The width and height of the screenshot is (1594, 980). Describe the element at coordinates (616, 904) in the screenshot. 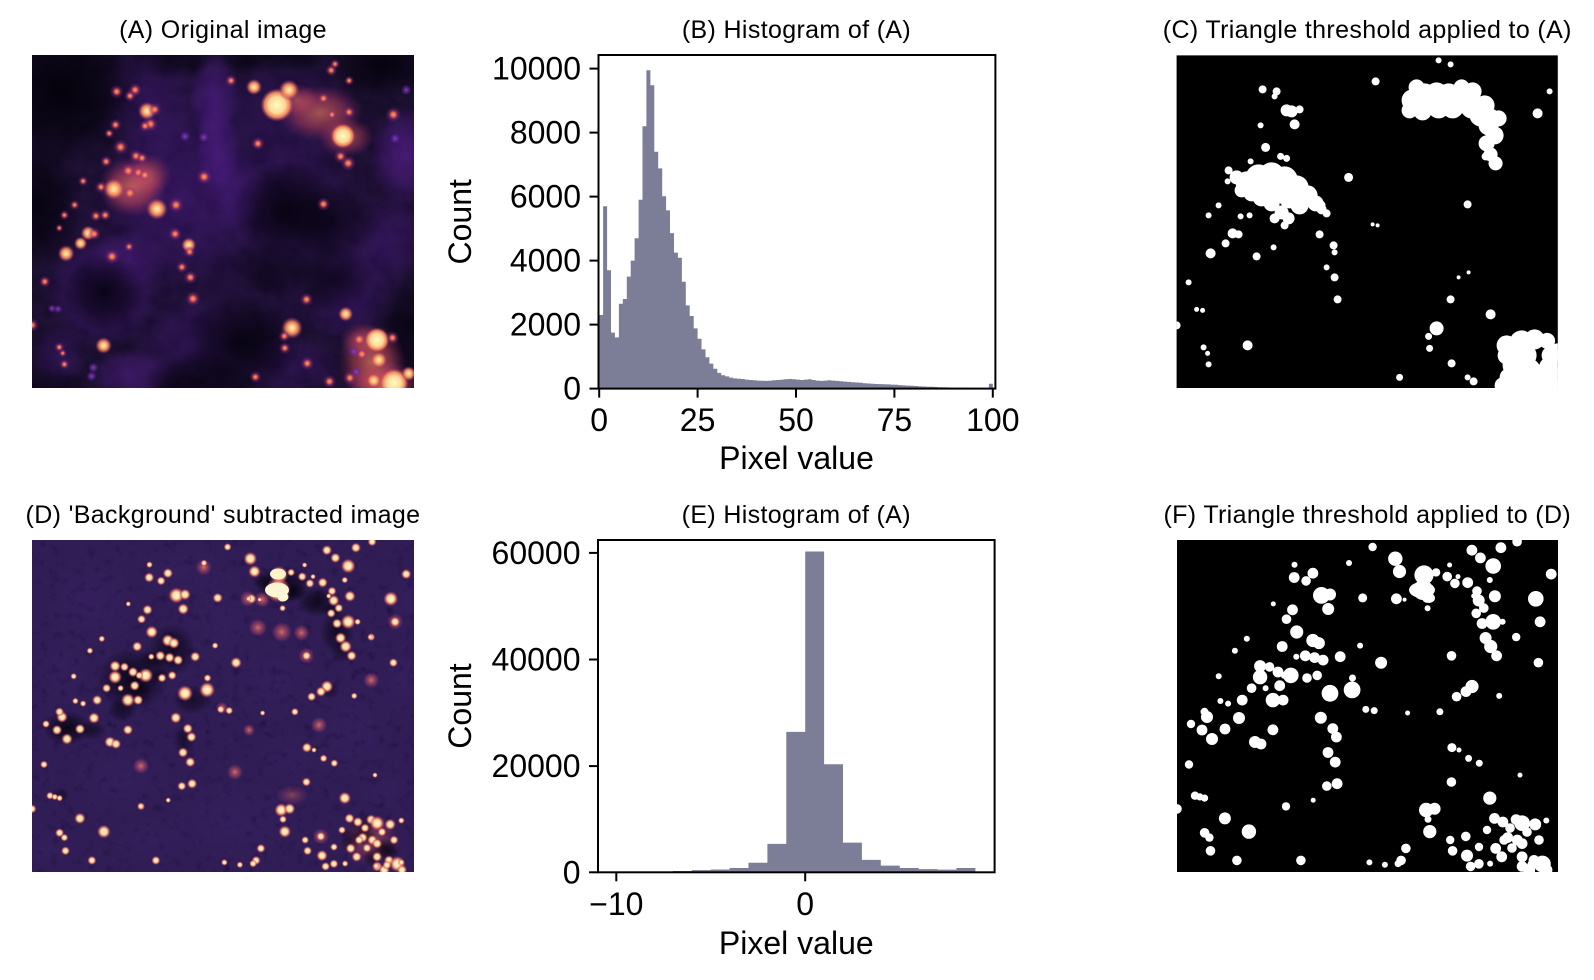

I see `svg-text: −10` at that location.